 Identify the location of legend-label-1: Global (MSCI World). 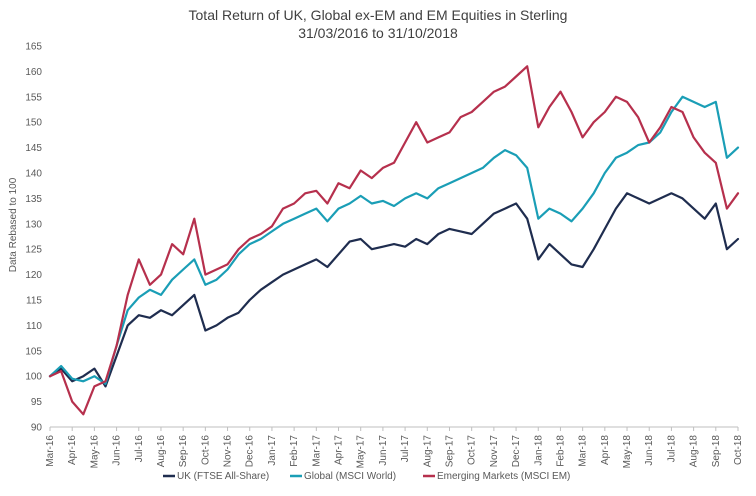
(350, 476).